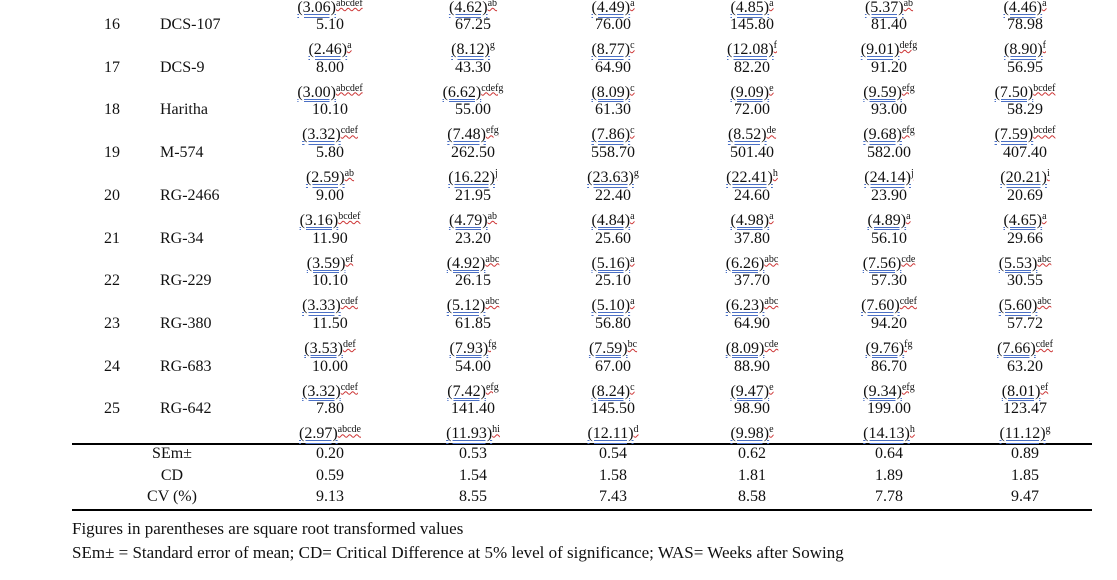  Describe the element at coordinates (329, 48) in the screenshot. I see `transformed-value: (2.46)a` at that location.